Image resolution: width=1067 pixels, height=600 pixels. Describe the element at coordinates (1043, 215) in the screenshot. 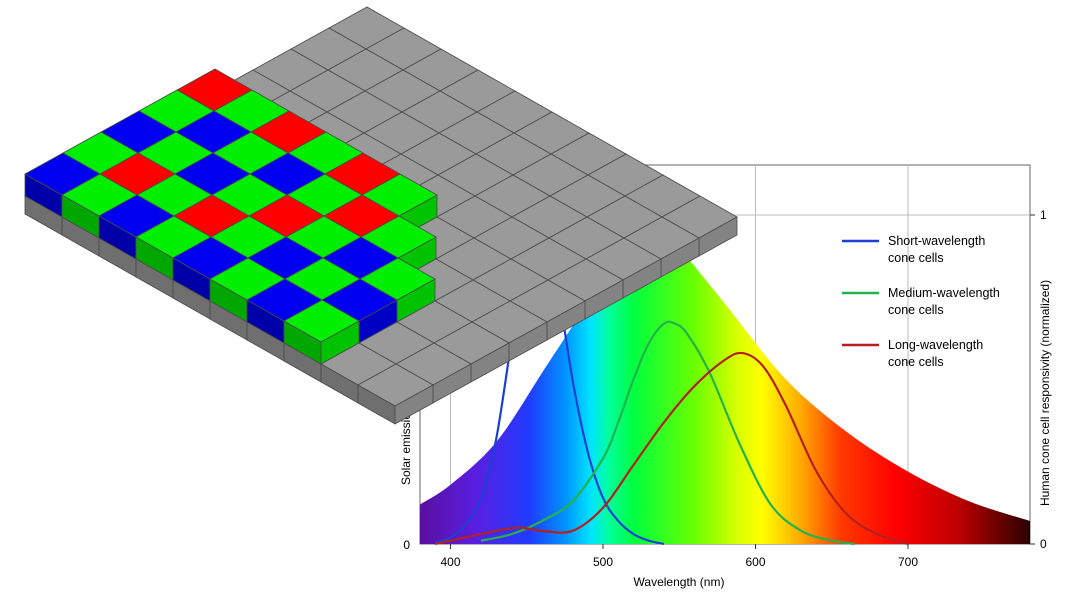

I see `y-right-tick-label: 1` at that location.